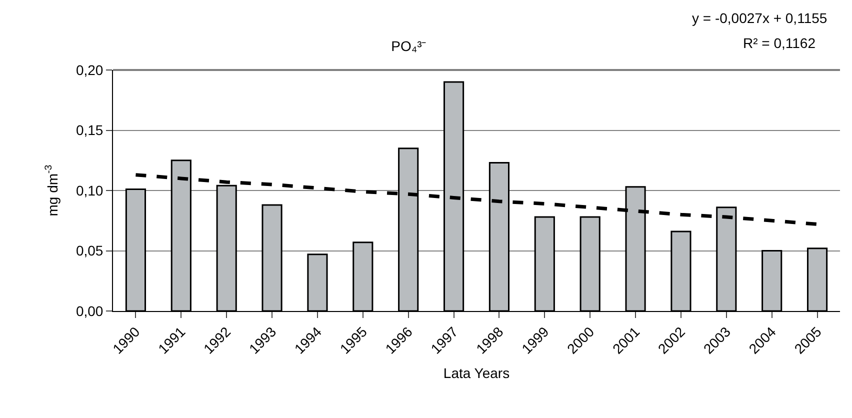  Describe the element at coordinates (476, 373) in the screenshot. I see `x-axis-title: Lata Years` at that location.